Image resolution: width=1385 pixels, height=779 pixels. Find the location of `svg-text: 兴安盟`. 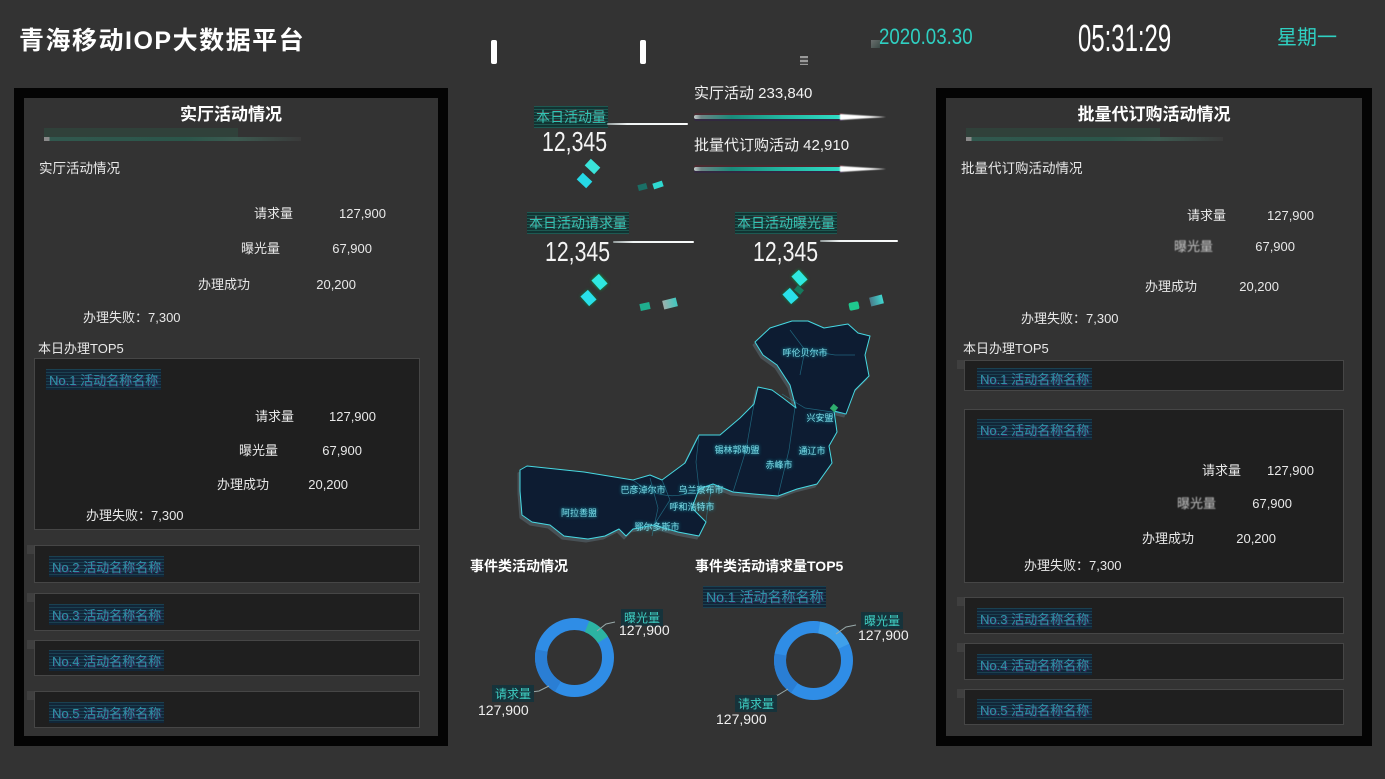

svg-text: 兴安盟 is located at coordinates (819, 417).